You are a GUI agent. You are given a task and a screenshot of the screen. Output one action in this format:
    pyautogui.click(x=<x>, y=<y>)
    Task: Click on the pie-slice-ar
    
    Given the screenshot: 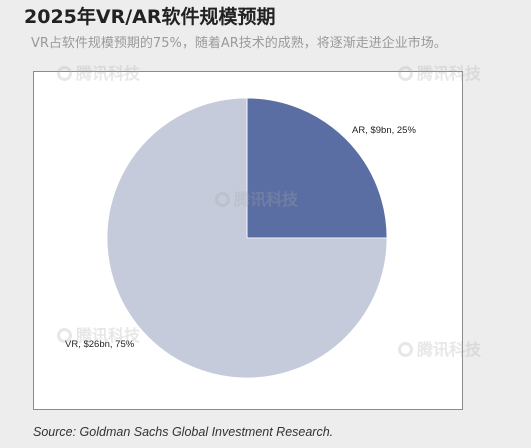 What is the action you would take?
    pyautogui.click(x=317, y=168)
    